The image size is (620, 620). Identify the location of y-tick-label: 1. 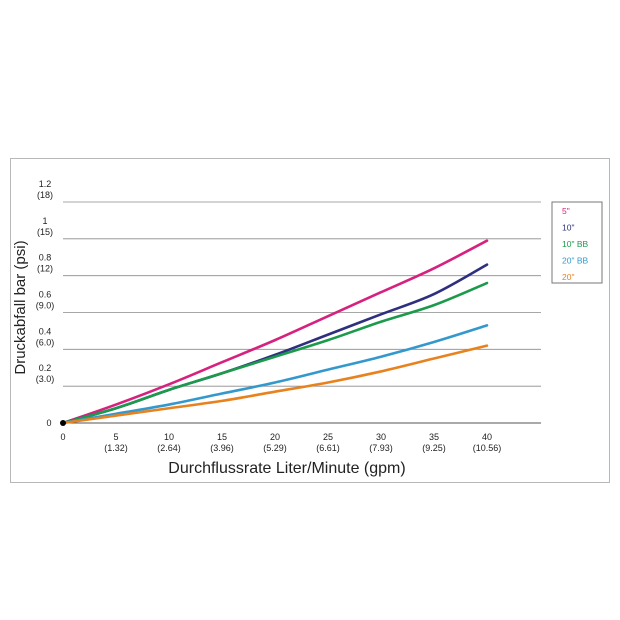
(44, 221).